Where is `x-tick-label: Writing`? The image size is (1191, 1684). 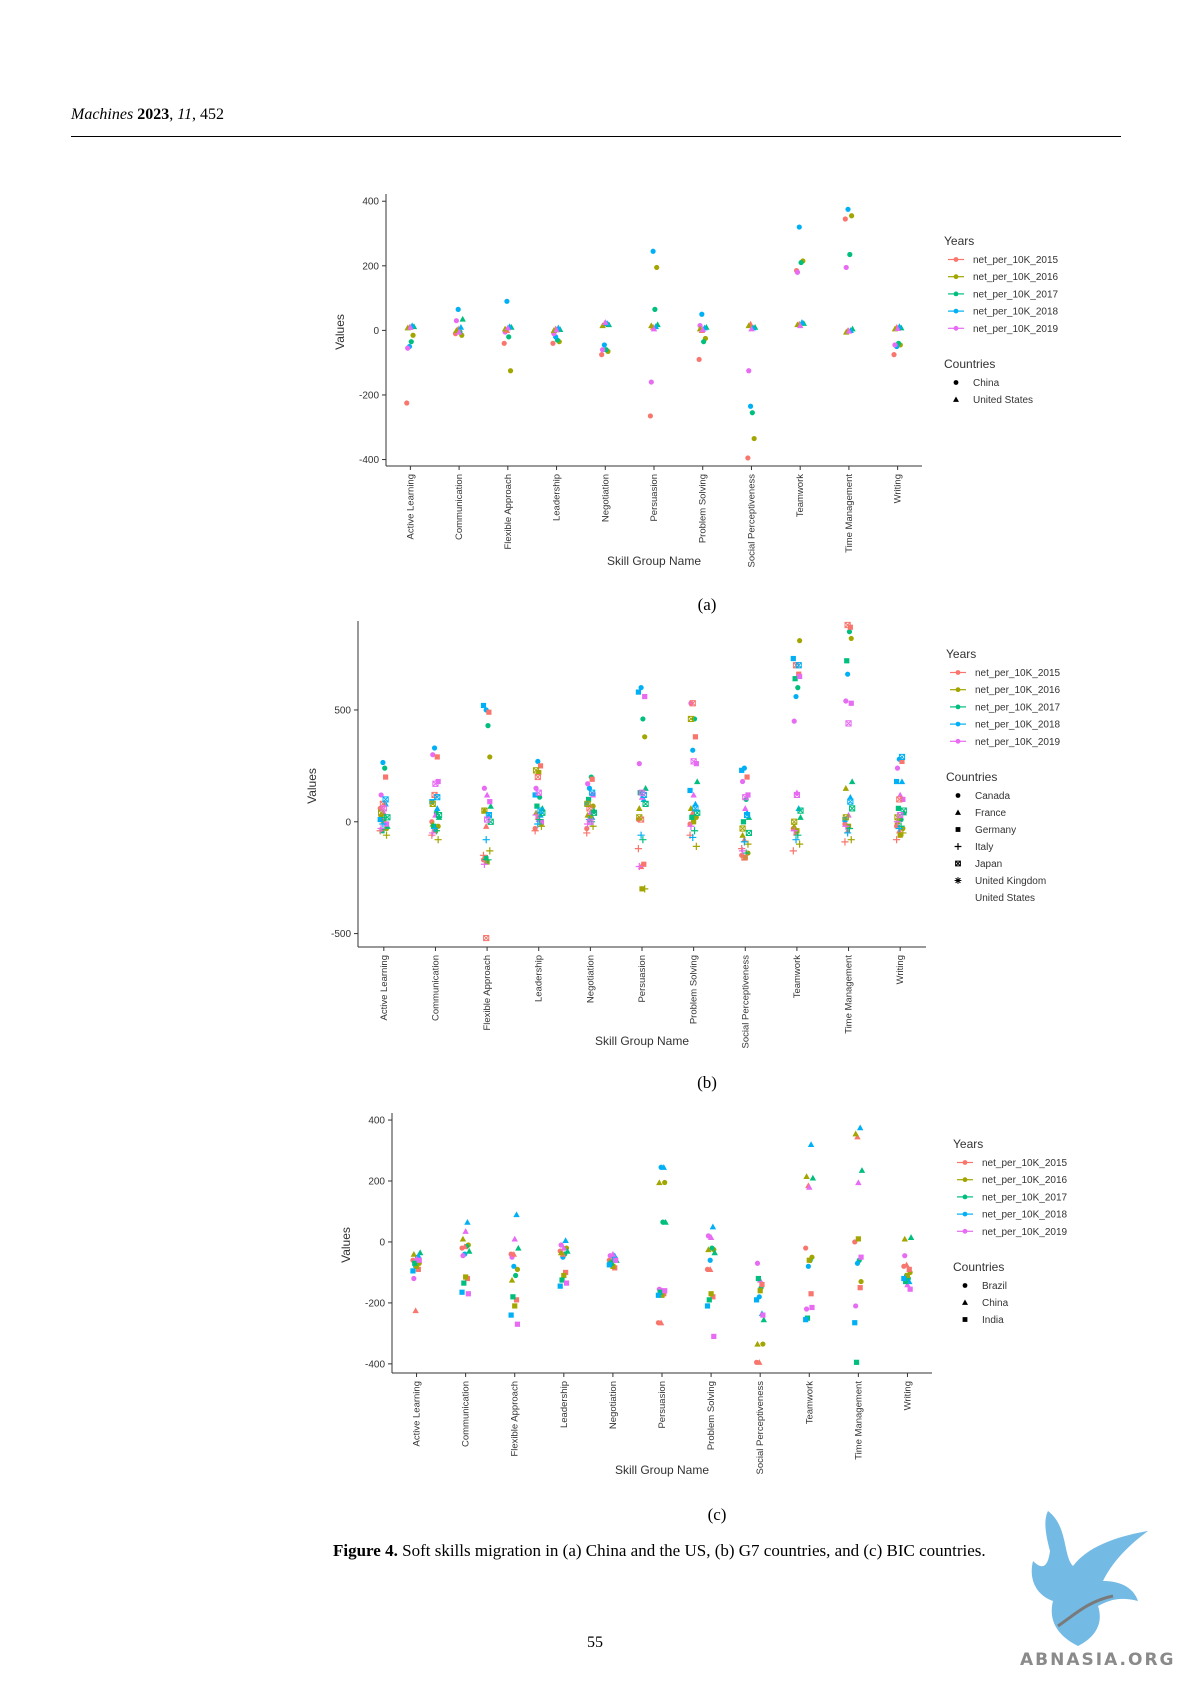 x-tick-label: Writing is located at coordinates (900, 969).